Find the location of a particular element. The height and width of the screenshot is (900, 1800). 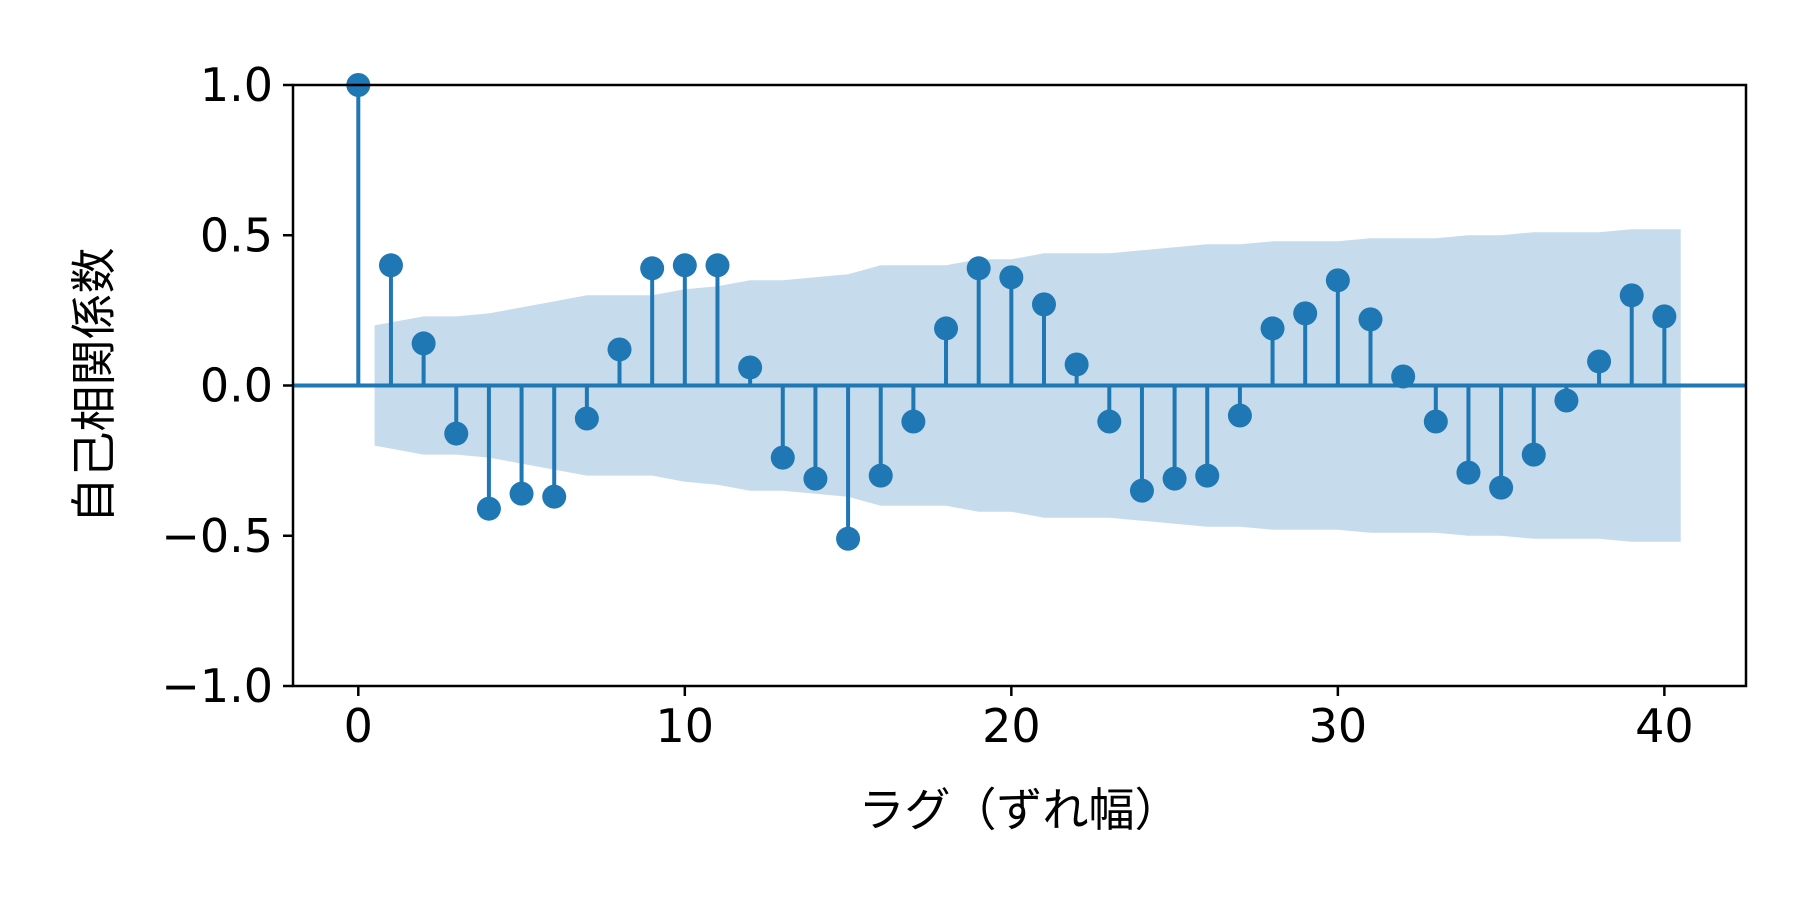

x-tick-label: 20 is located at coordinates (1011, 726).